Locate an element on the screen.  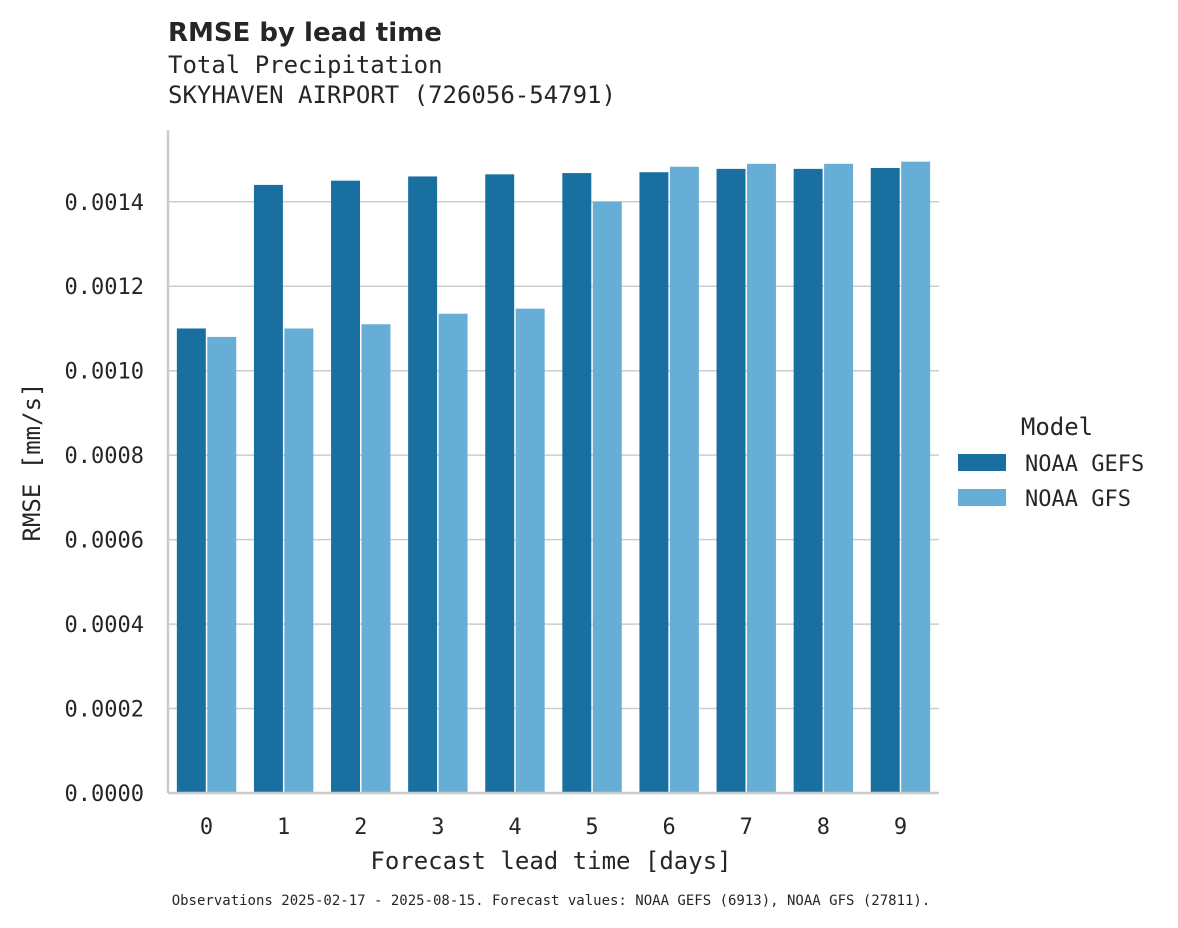
legend-swatch-noaa-gfs is located at coordinates (982, 497).